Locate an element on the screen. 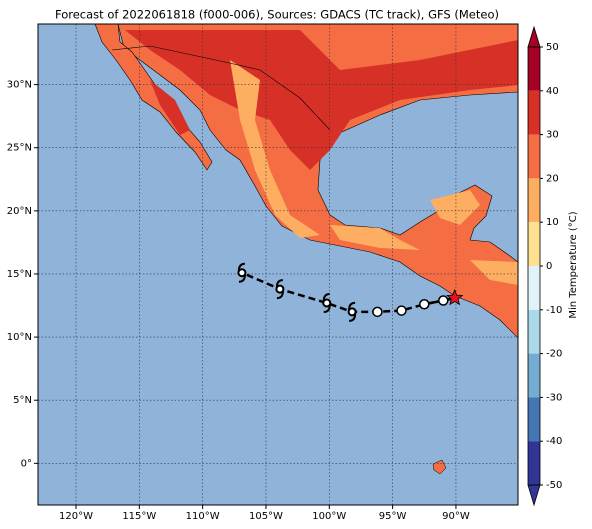 This screenshot has width=592, height=529. colorbar-tick-label: 20 is located at coordinates (552, 178).